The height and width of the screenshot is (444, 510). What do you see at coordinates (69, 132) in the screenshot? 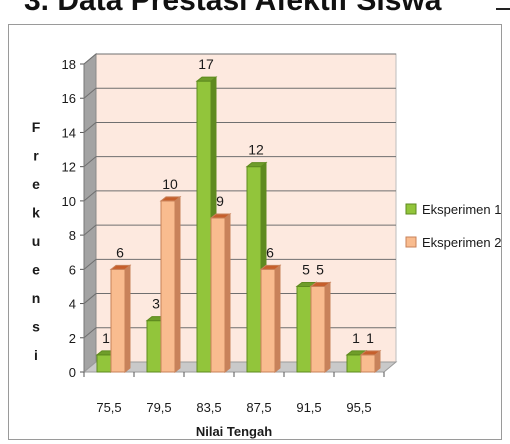
I see `y-tick-label: 14` at bounding box center [69, 132].